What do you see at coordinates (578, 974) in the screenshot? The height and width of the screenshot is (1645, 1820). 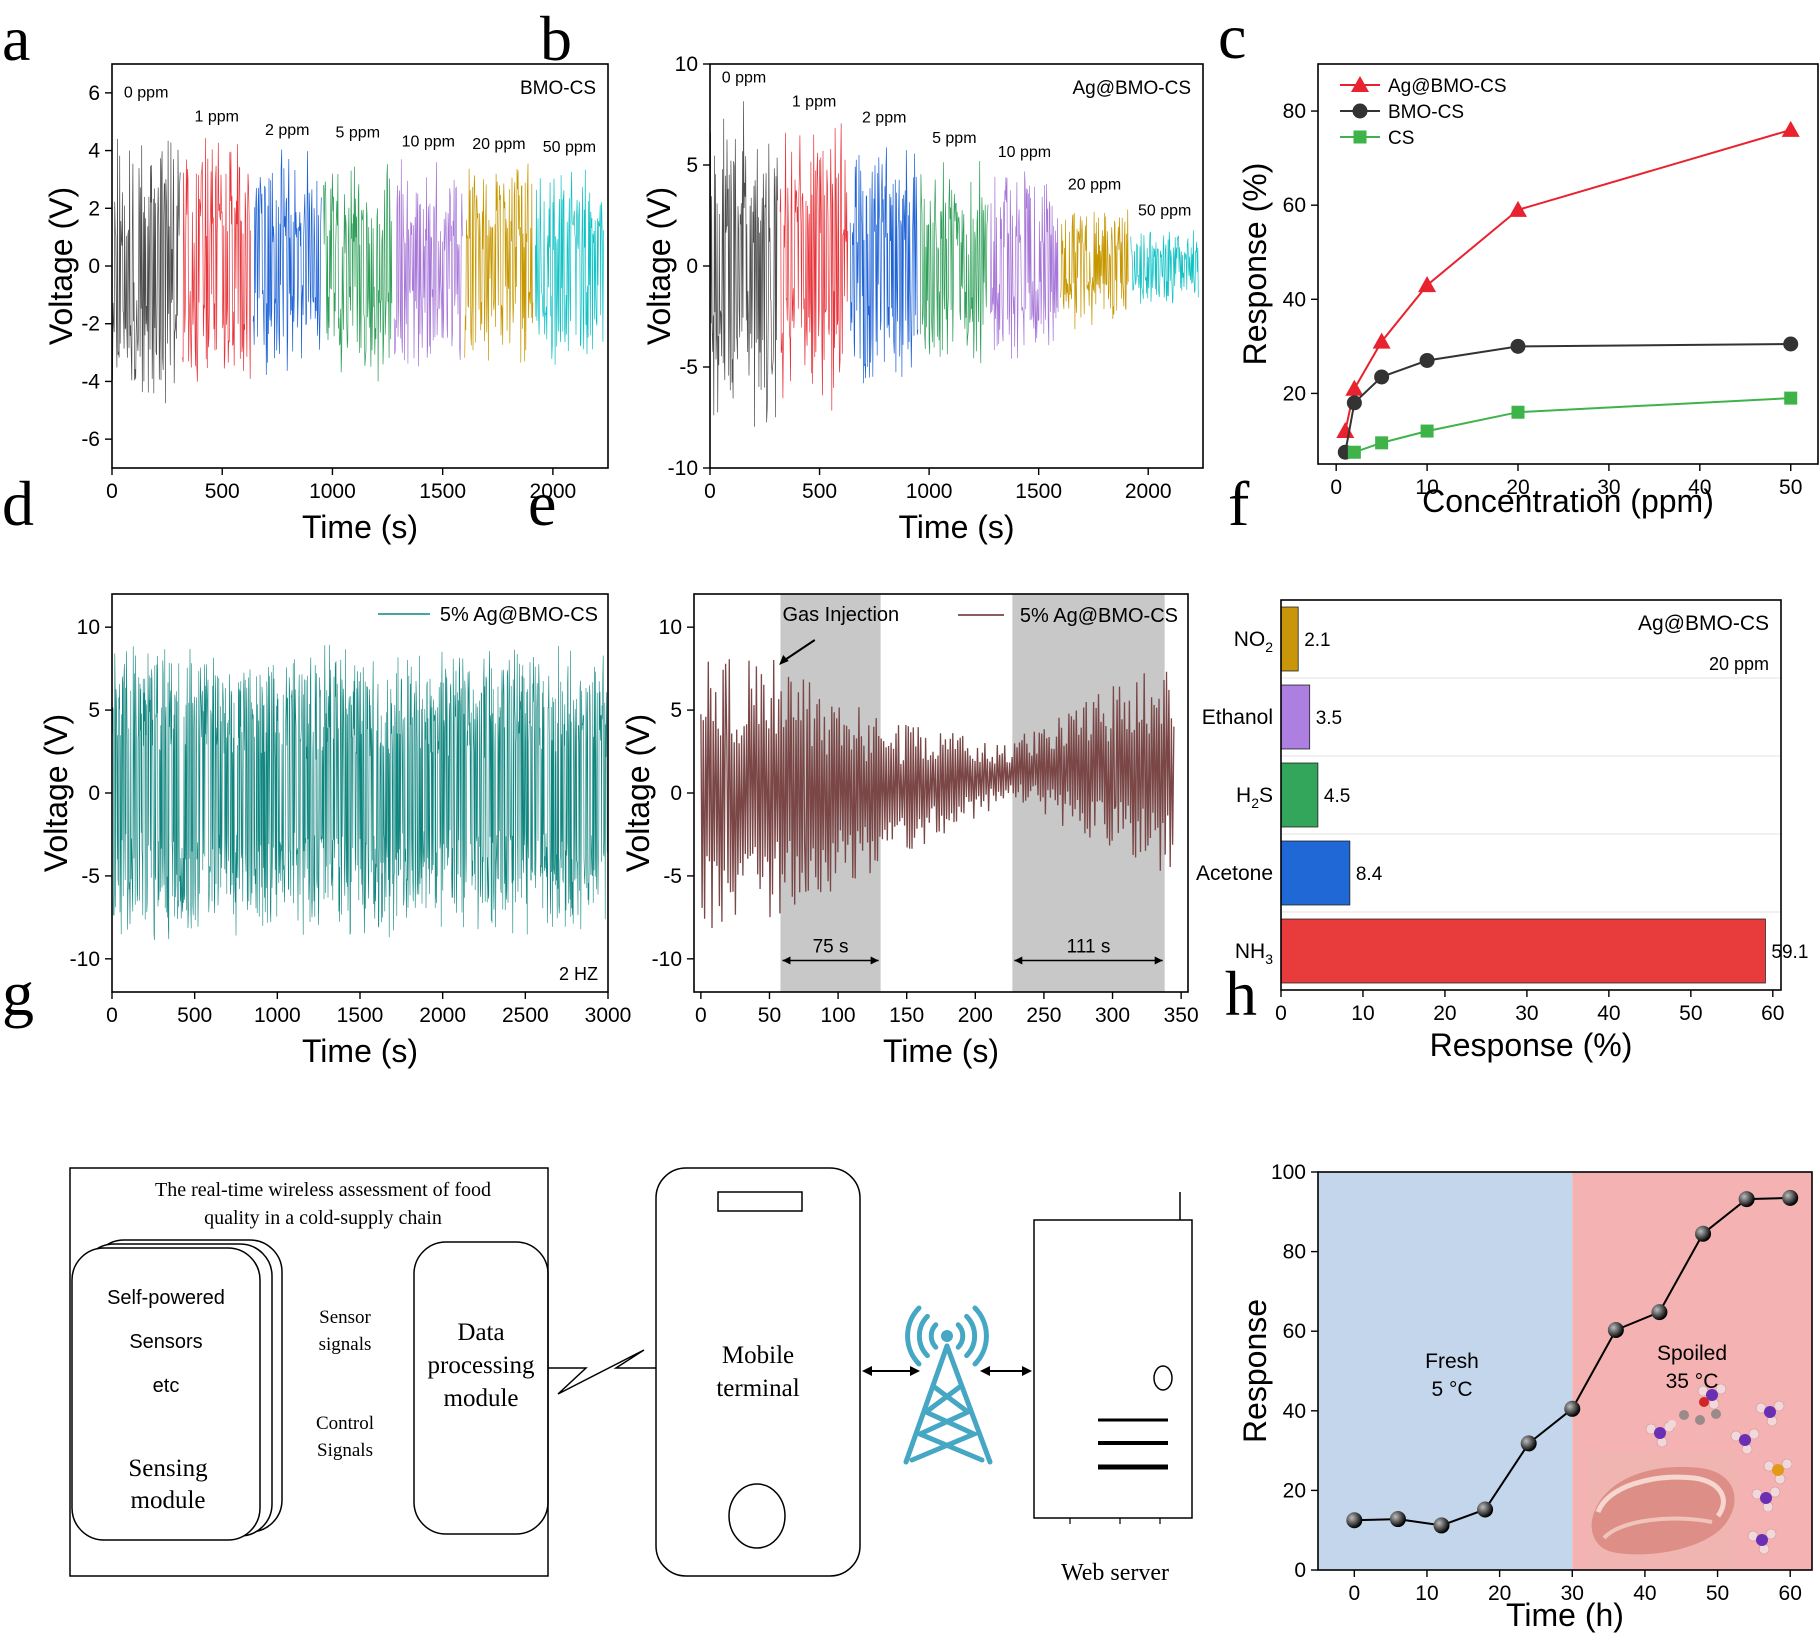 I see `frequency-annotation: 2 HZ` at bounding box center [578, 974].